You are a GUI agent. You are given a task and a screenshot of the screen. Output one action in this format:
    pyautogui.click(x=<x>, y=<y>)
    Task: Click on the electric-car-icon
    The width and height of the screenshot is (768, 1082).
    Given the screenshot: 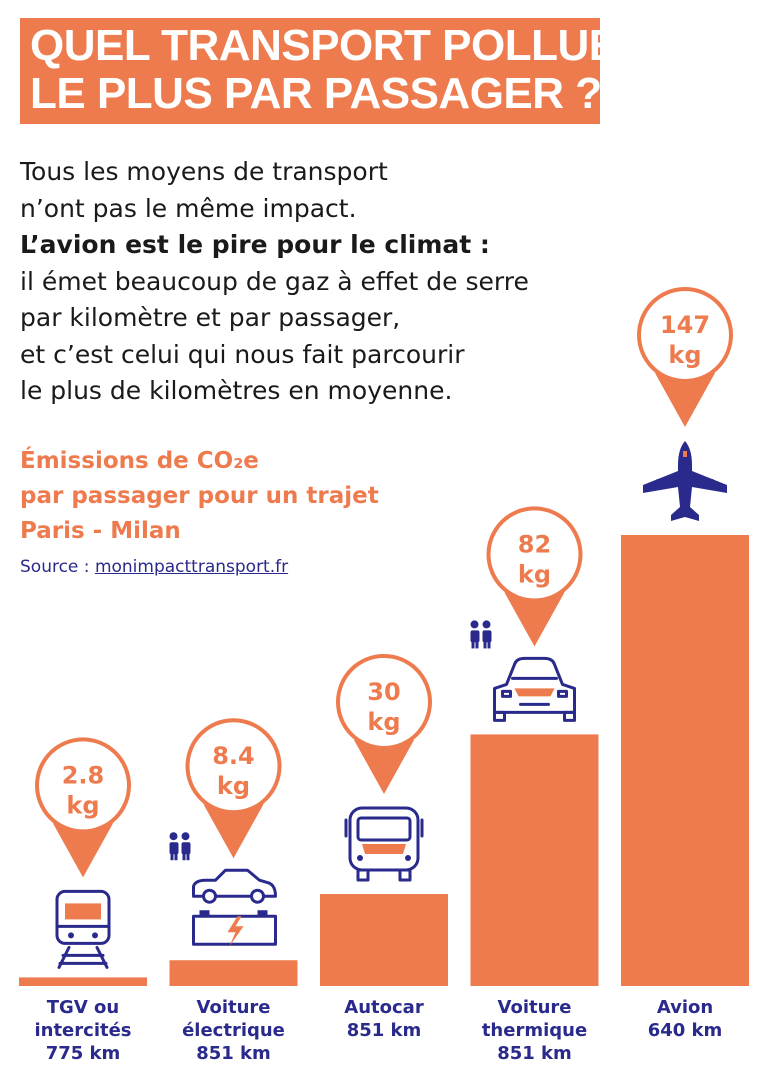 What is the action you would take?
    pyautogui.click(x=234, y=907)
    